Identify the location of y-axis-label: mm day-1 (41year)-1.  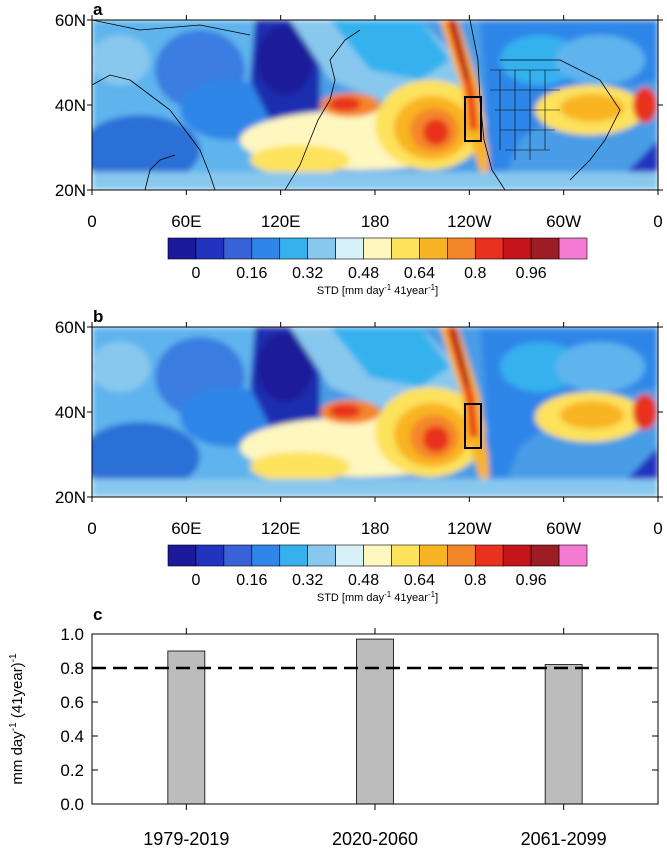
(17, 719).